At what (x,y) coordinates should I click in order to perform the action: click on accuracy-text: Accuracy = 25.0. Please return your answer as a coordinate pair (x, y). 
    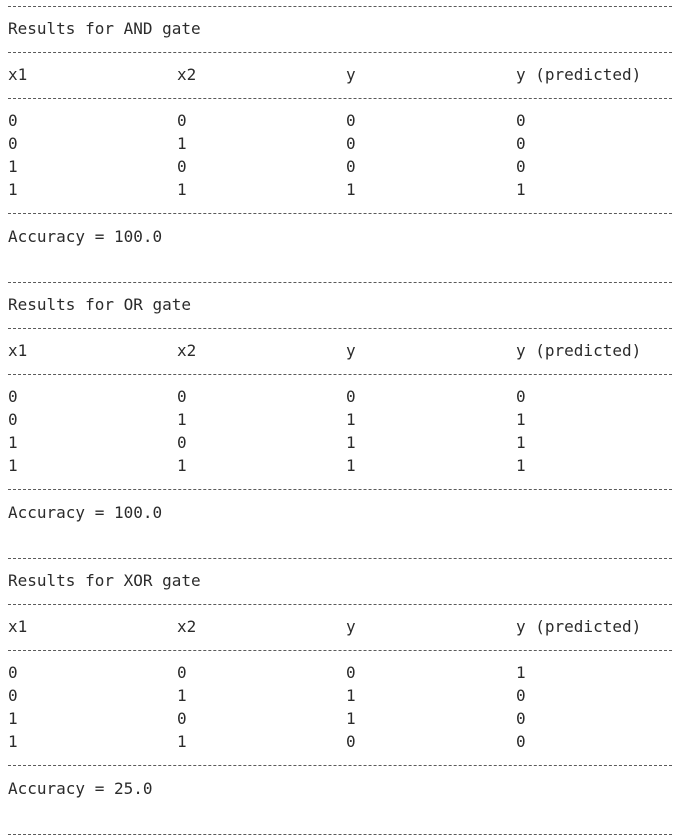
    Looking at the image, I should click on (80, 788).